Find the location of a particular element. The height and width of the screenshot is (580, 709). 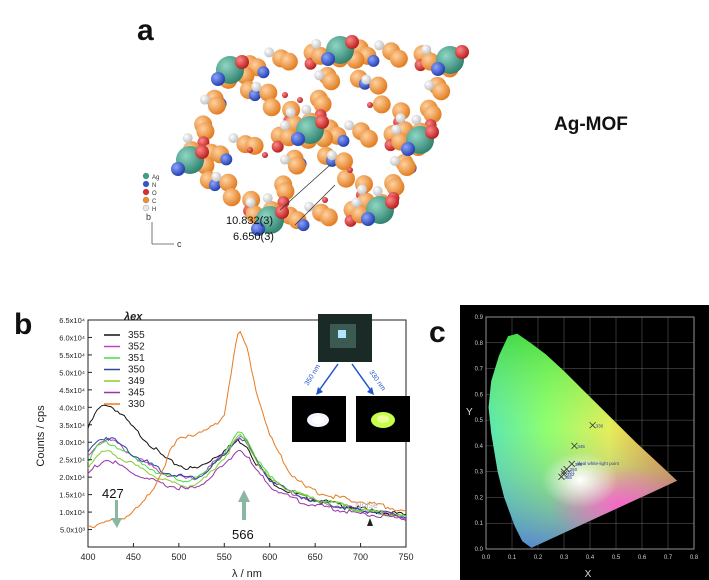

x-tick-label: 700 is located at coordinates (360, 557).